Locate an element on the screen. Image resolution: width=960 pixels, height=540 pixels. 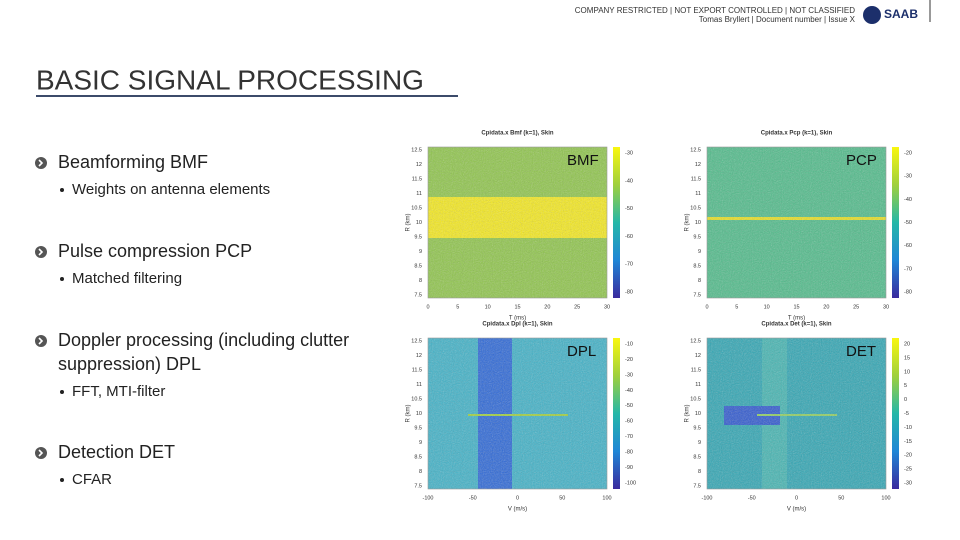
colorbar-tick-label: 20 is located at coordinates (907, 344).